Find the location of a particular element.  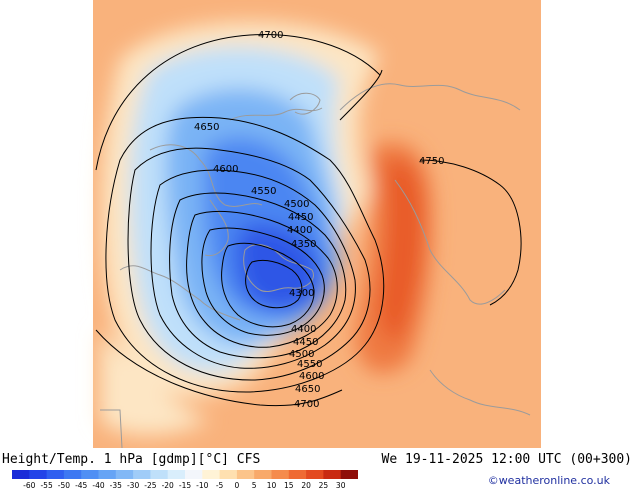

colorbar-swatches is located at coordinates (185, 474).